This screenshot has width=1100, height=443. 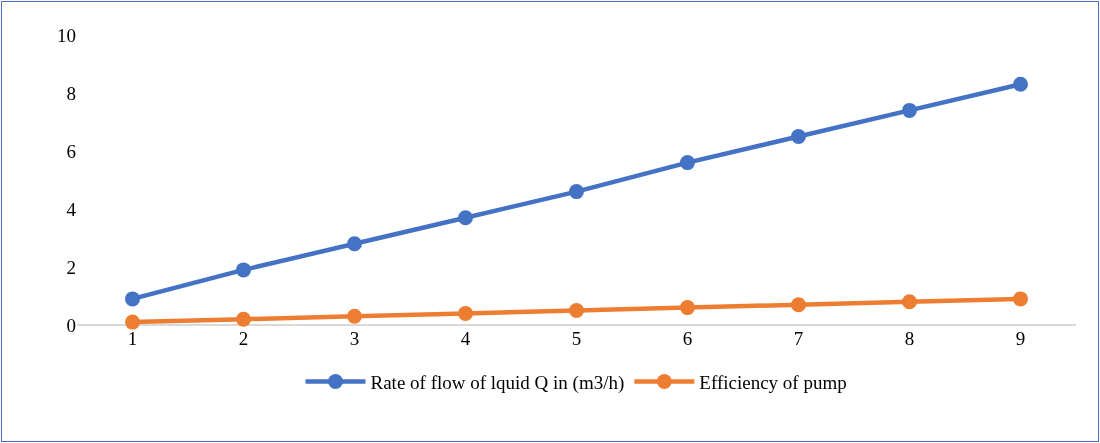 I want to click on x-tick-label: 1, so click(x=132, y=338).